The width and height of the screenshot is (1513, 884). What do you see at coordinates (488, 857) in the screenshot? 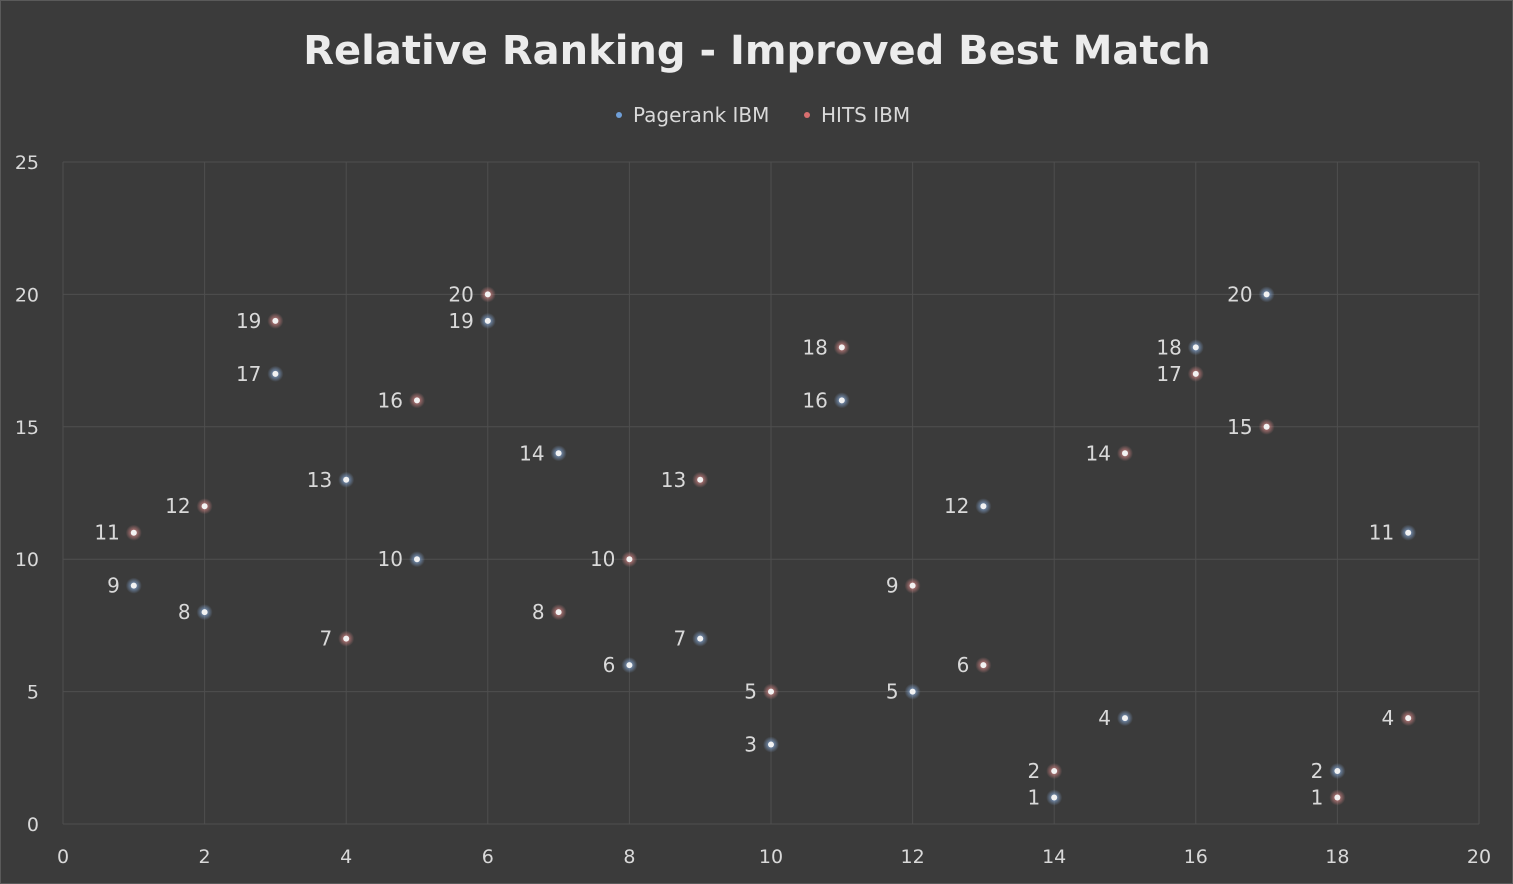
I see `x-tick-label: 6` at bounding box center [488, 857].